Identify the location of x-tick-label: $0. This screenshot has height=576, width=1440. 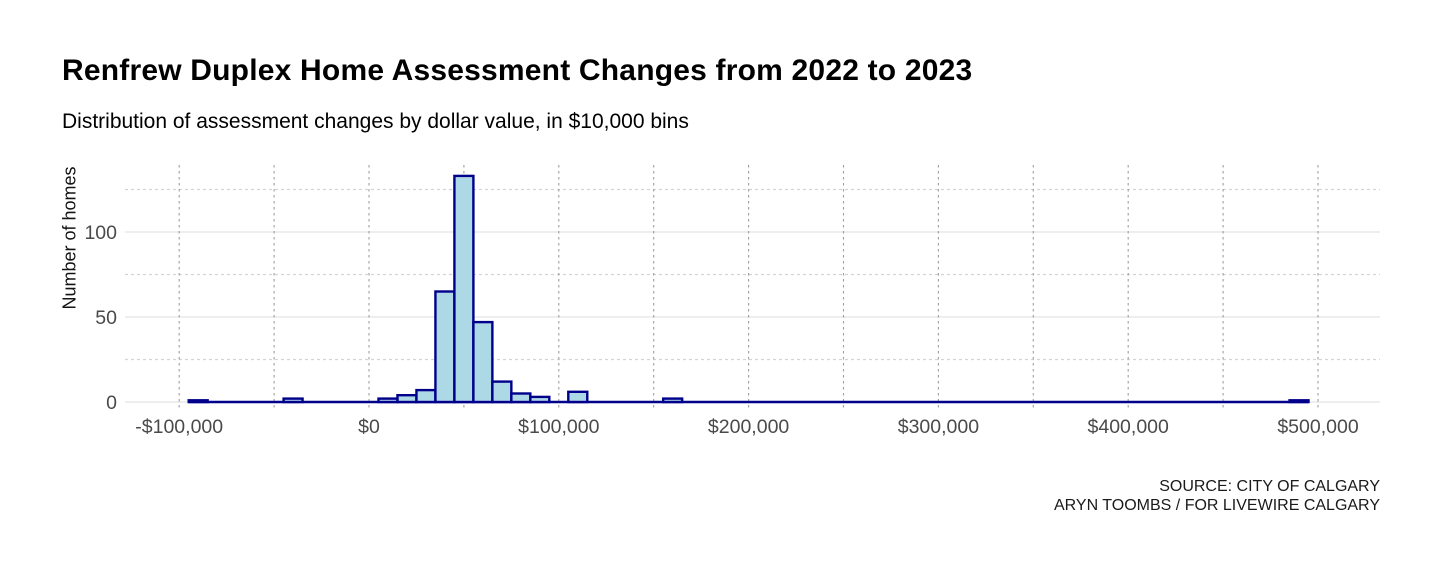
(369, 427).